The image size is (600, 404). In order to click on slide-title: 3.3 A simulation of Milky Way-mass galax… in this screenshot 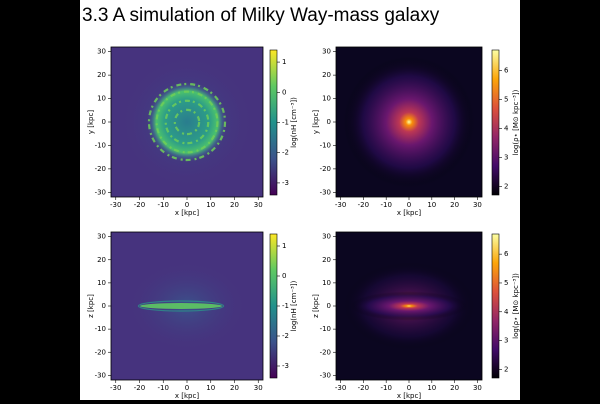, I will do `click(261, 15)`.